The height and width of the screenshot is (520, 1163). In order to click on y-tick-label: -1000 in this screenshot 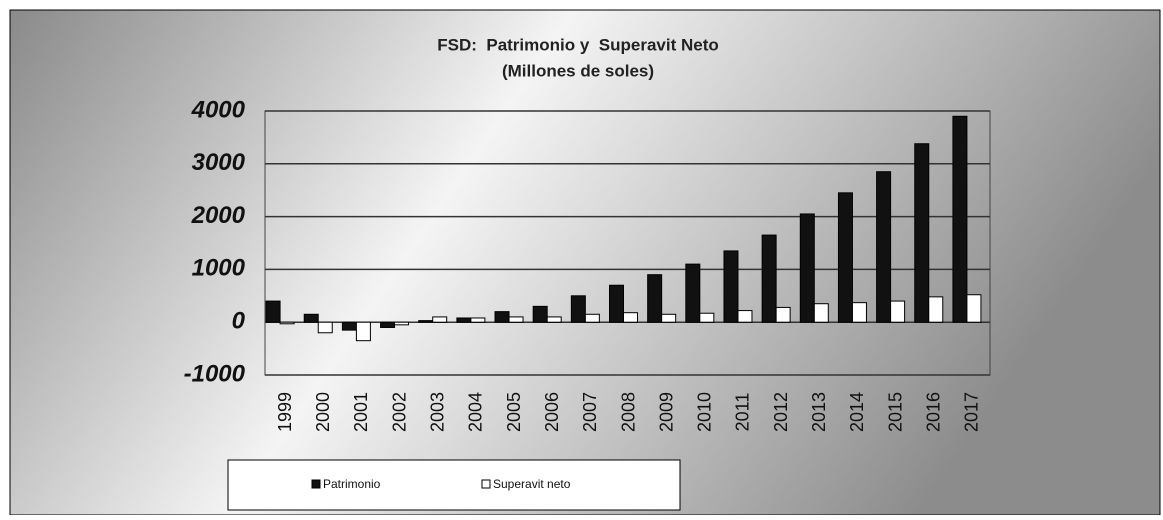, I will do `click(215, 373)`.